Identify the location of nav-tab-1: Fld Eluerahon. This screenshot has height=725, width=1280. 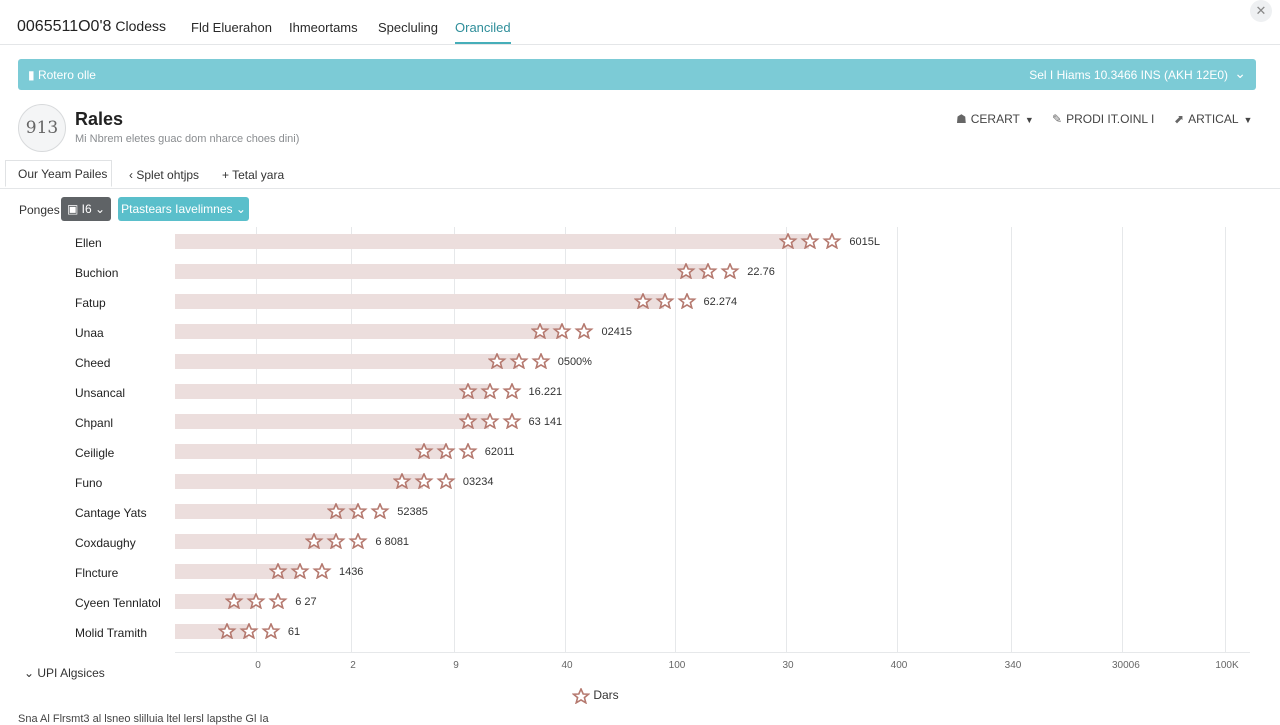
(231, 27).